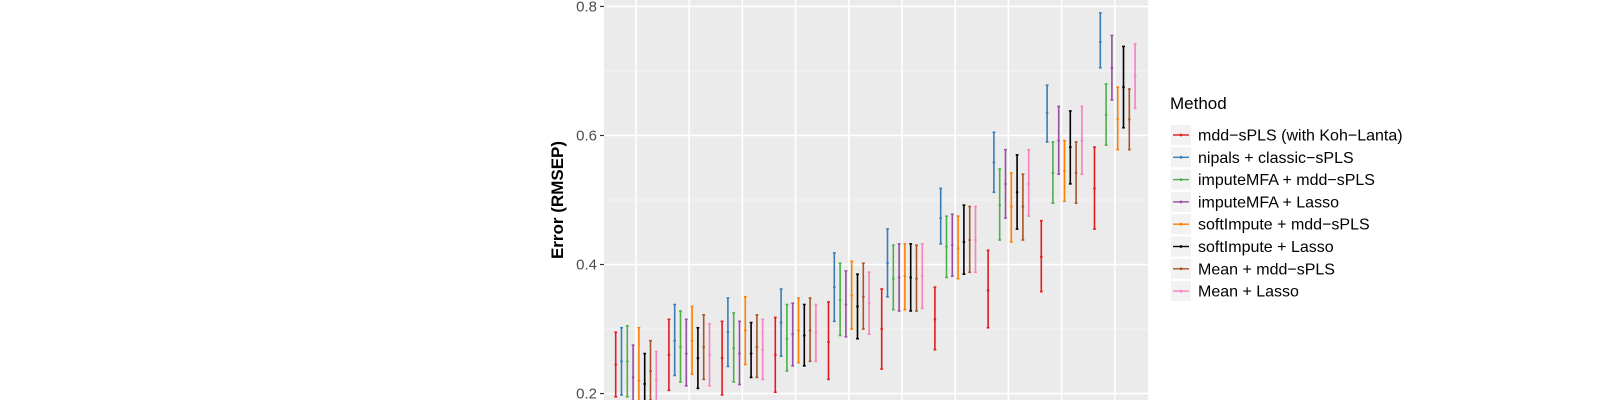  I want to click on legend-item: nipals + classic−sPLS, so click(1262, 157).